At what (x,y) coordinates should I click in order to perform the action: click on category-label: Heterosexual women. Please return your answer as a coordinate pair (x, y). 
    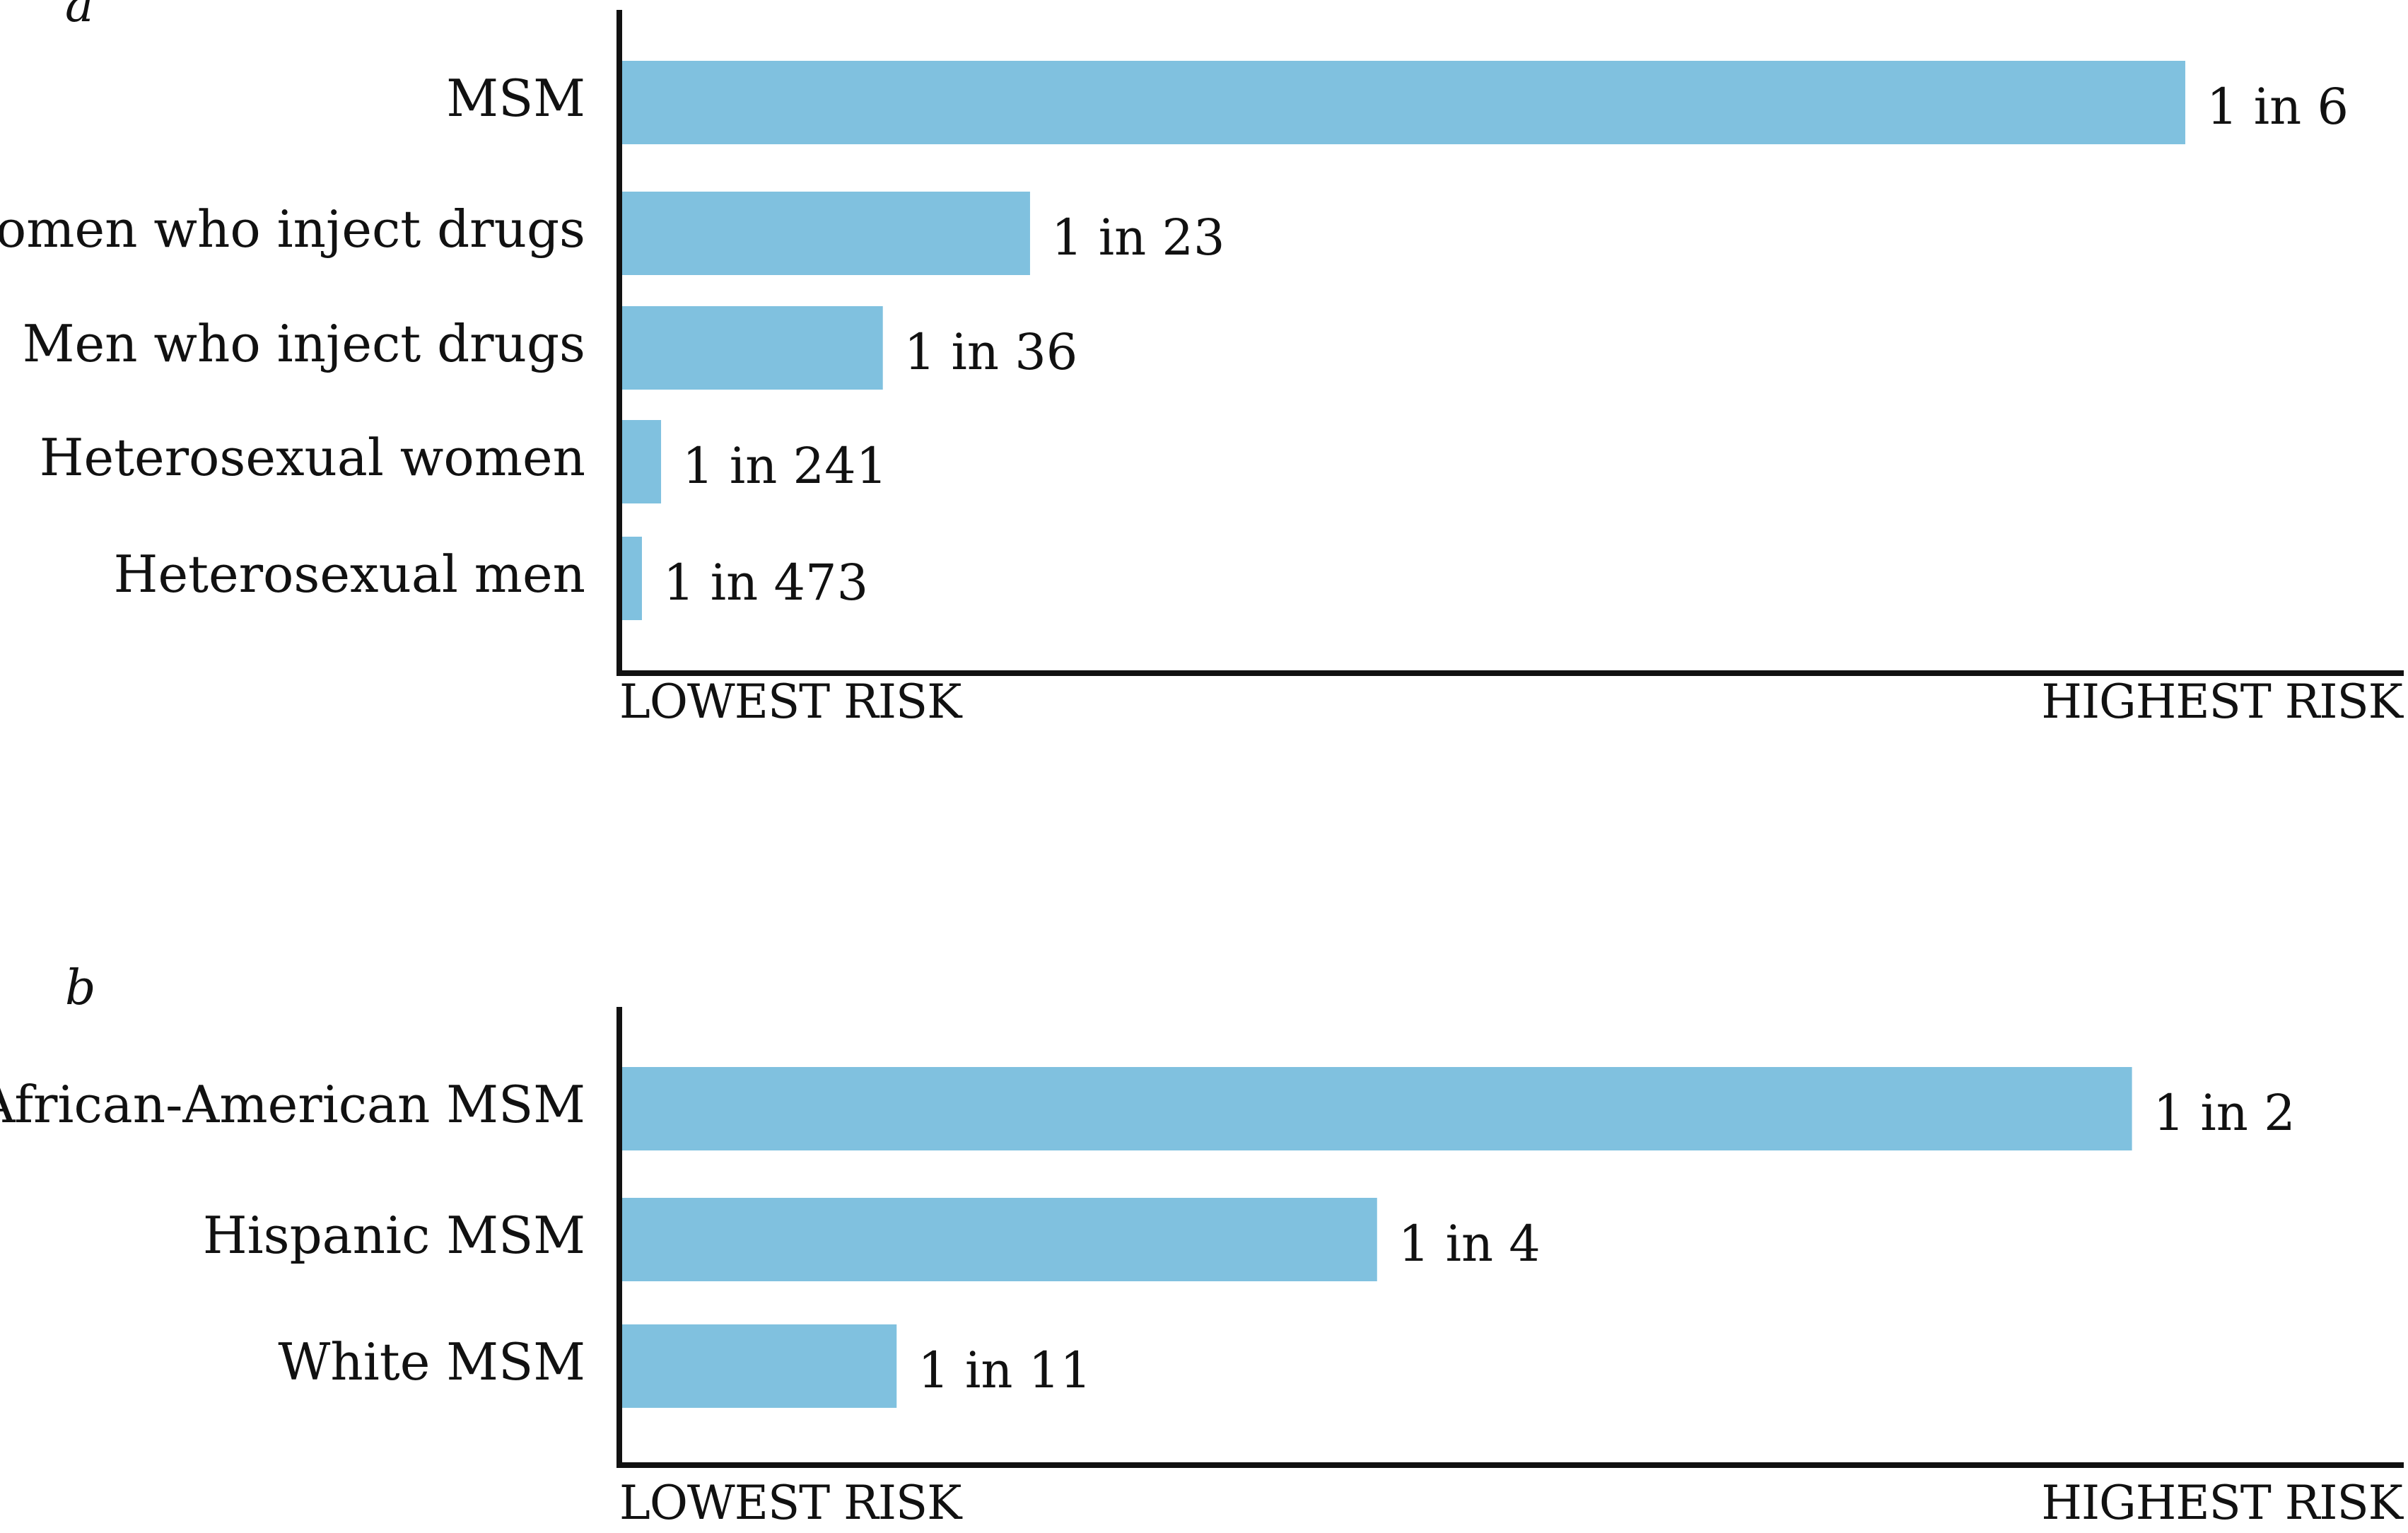
    Looking at the image, I should click on (312, 457).